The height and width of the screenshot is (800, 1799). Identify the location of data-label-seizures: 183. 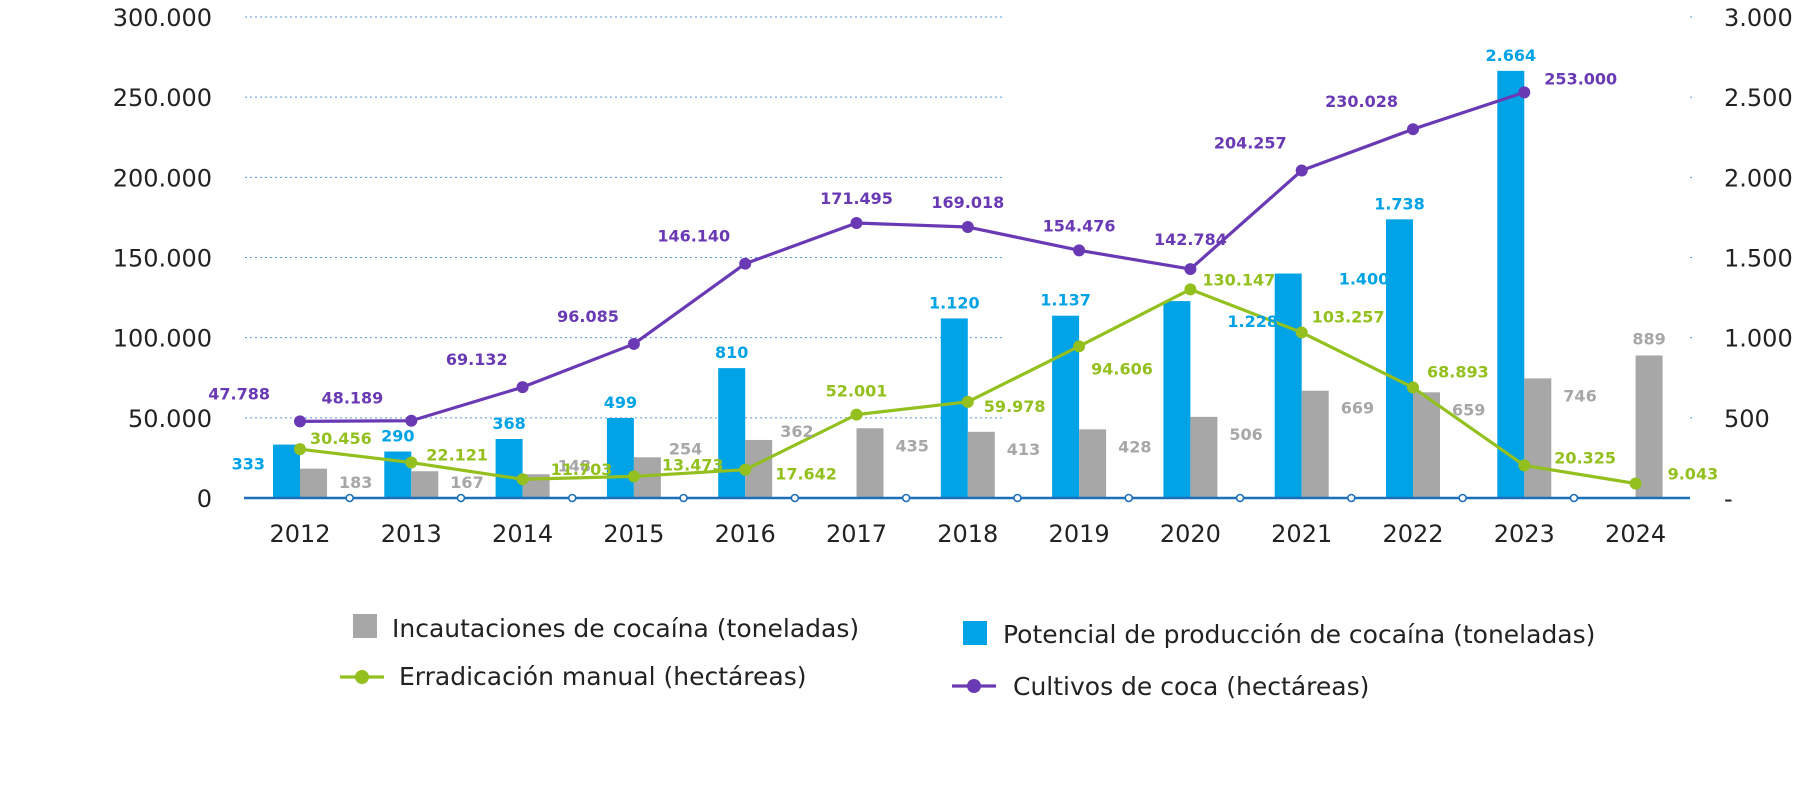
(355, 482).